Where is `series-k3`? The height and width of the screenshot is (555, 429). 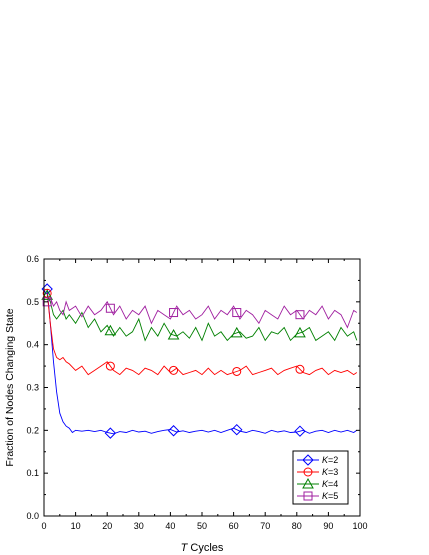 series-k3 is located at coordinates (200, 332).